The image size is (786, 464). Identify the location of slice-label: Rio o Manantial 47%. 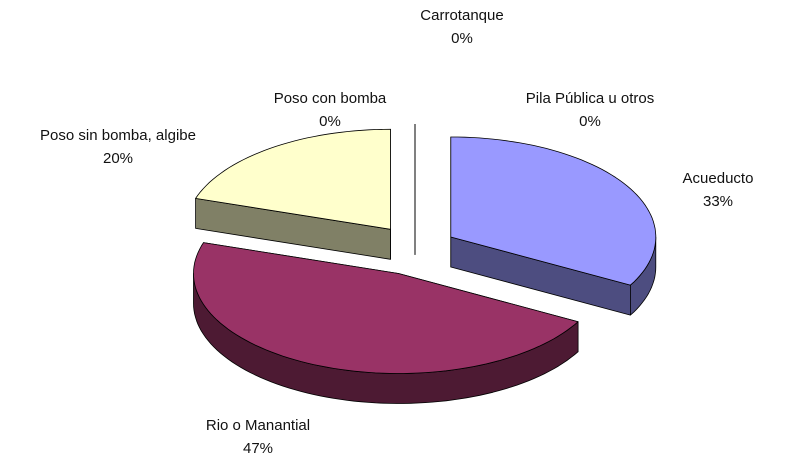
(258, 437).